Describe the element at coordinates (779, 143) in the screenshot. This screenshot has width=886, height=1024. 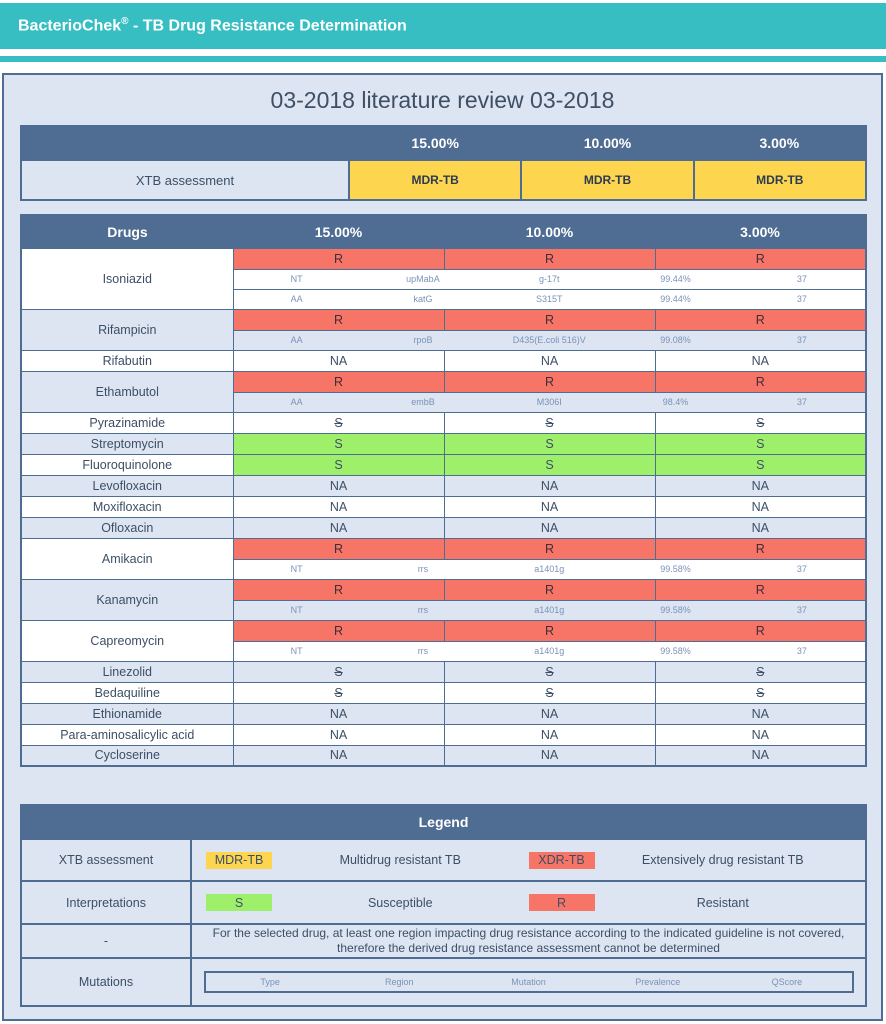
I see `xtb-column-header: 3.00%` at that location.